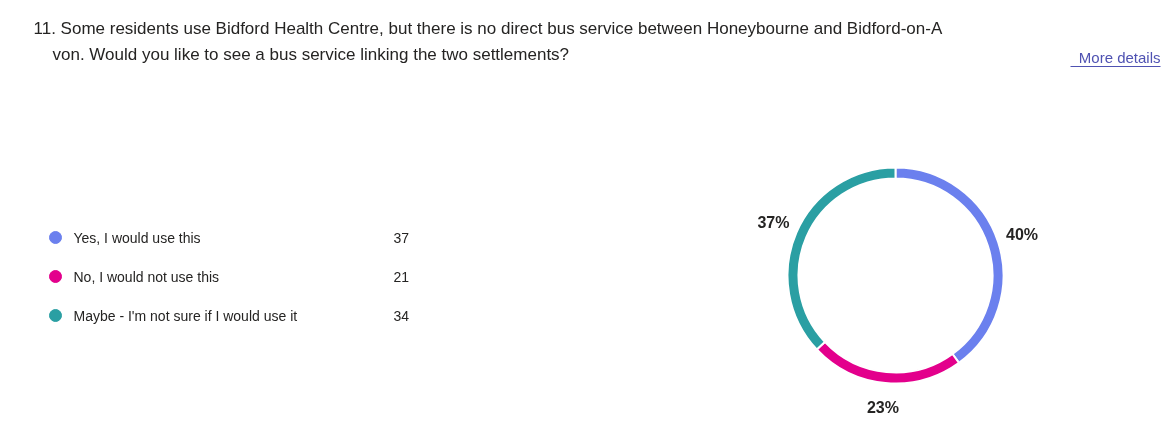 The image size is (1176, 433). I want to click on chart-title: 11. Some residents use Bidford Health Centre, but there is no direct bus service between Honeybourne and Bidford-on-Avon. Would you like to see a bus service linking the two settlements?, so click(488, 41).